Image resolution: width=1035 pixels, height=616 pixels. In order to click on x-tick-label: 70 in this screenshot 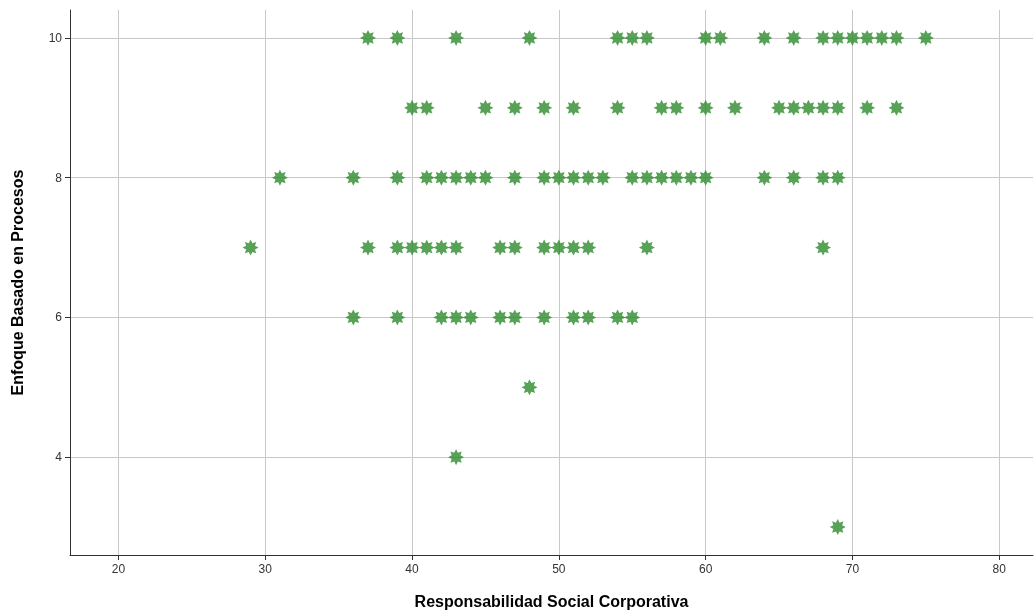, I will do `click(852, 569)`.